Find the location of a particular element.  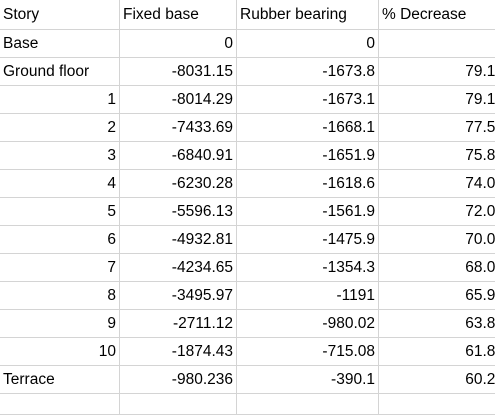

cell-rubber-bearing: -1354.3 is located at coordinates (308, 268).